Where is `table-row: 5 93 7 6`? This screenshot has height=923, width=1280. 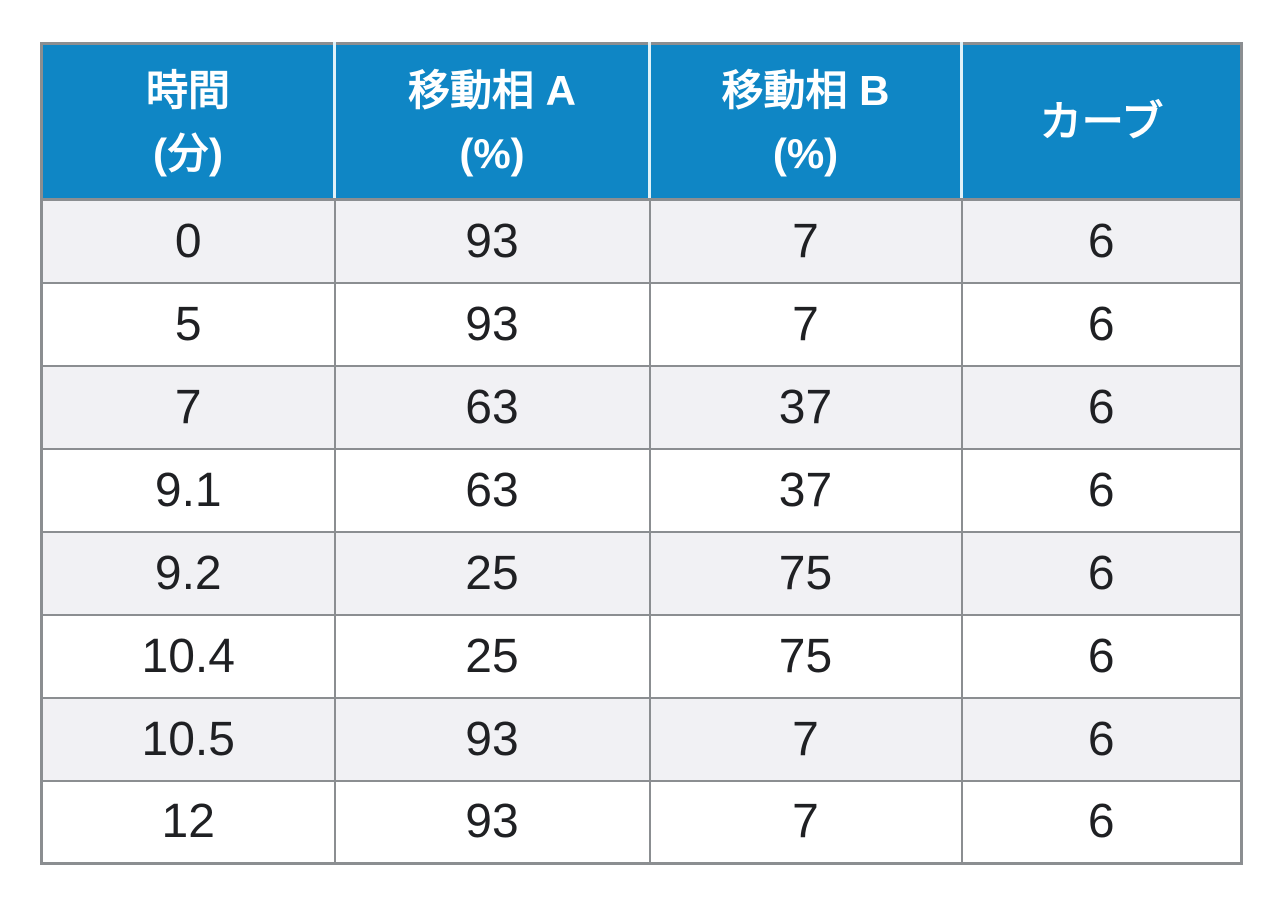
table-row: 5 93 7 6 is located at coordinates (641, 324).